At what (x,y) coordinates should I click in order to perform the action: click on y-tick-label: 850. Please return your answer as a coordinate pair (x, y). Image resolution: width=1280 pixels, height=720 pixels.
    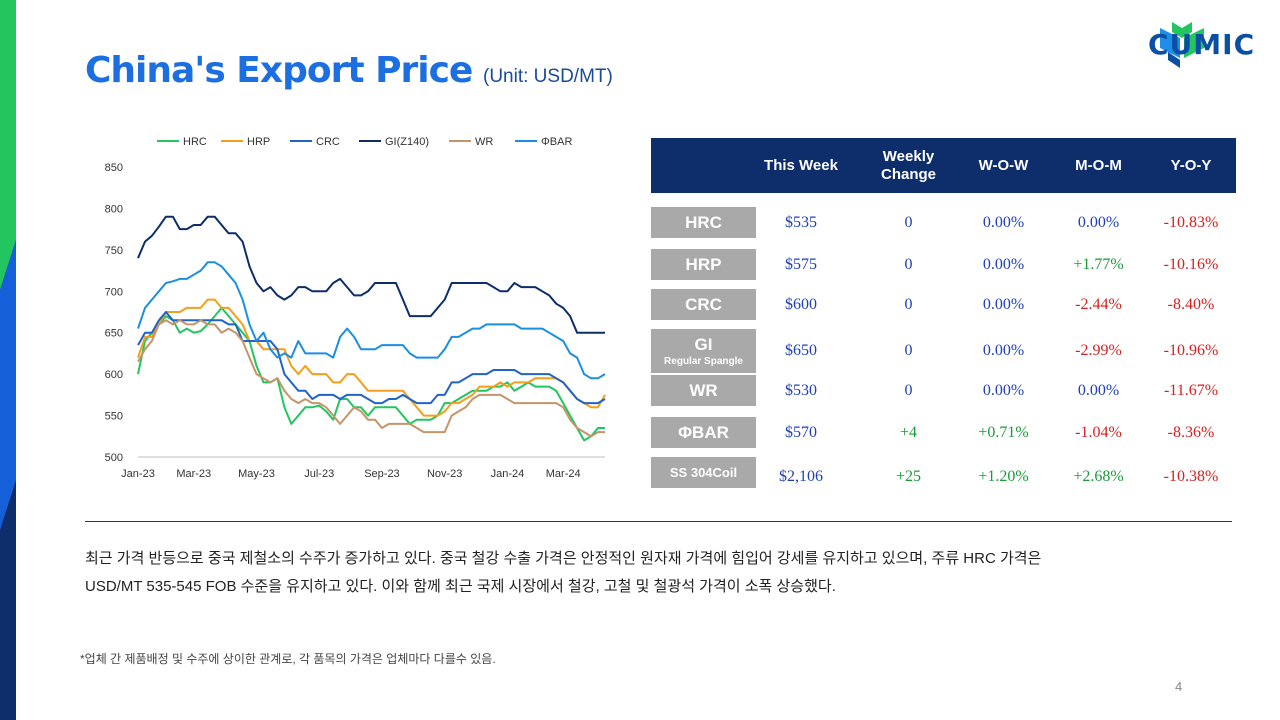
    Looking at the image, I should click on (114, 168).